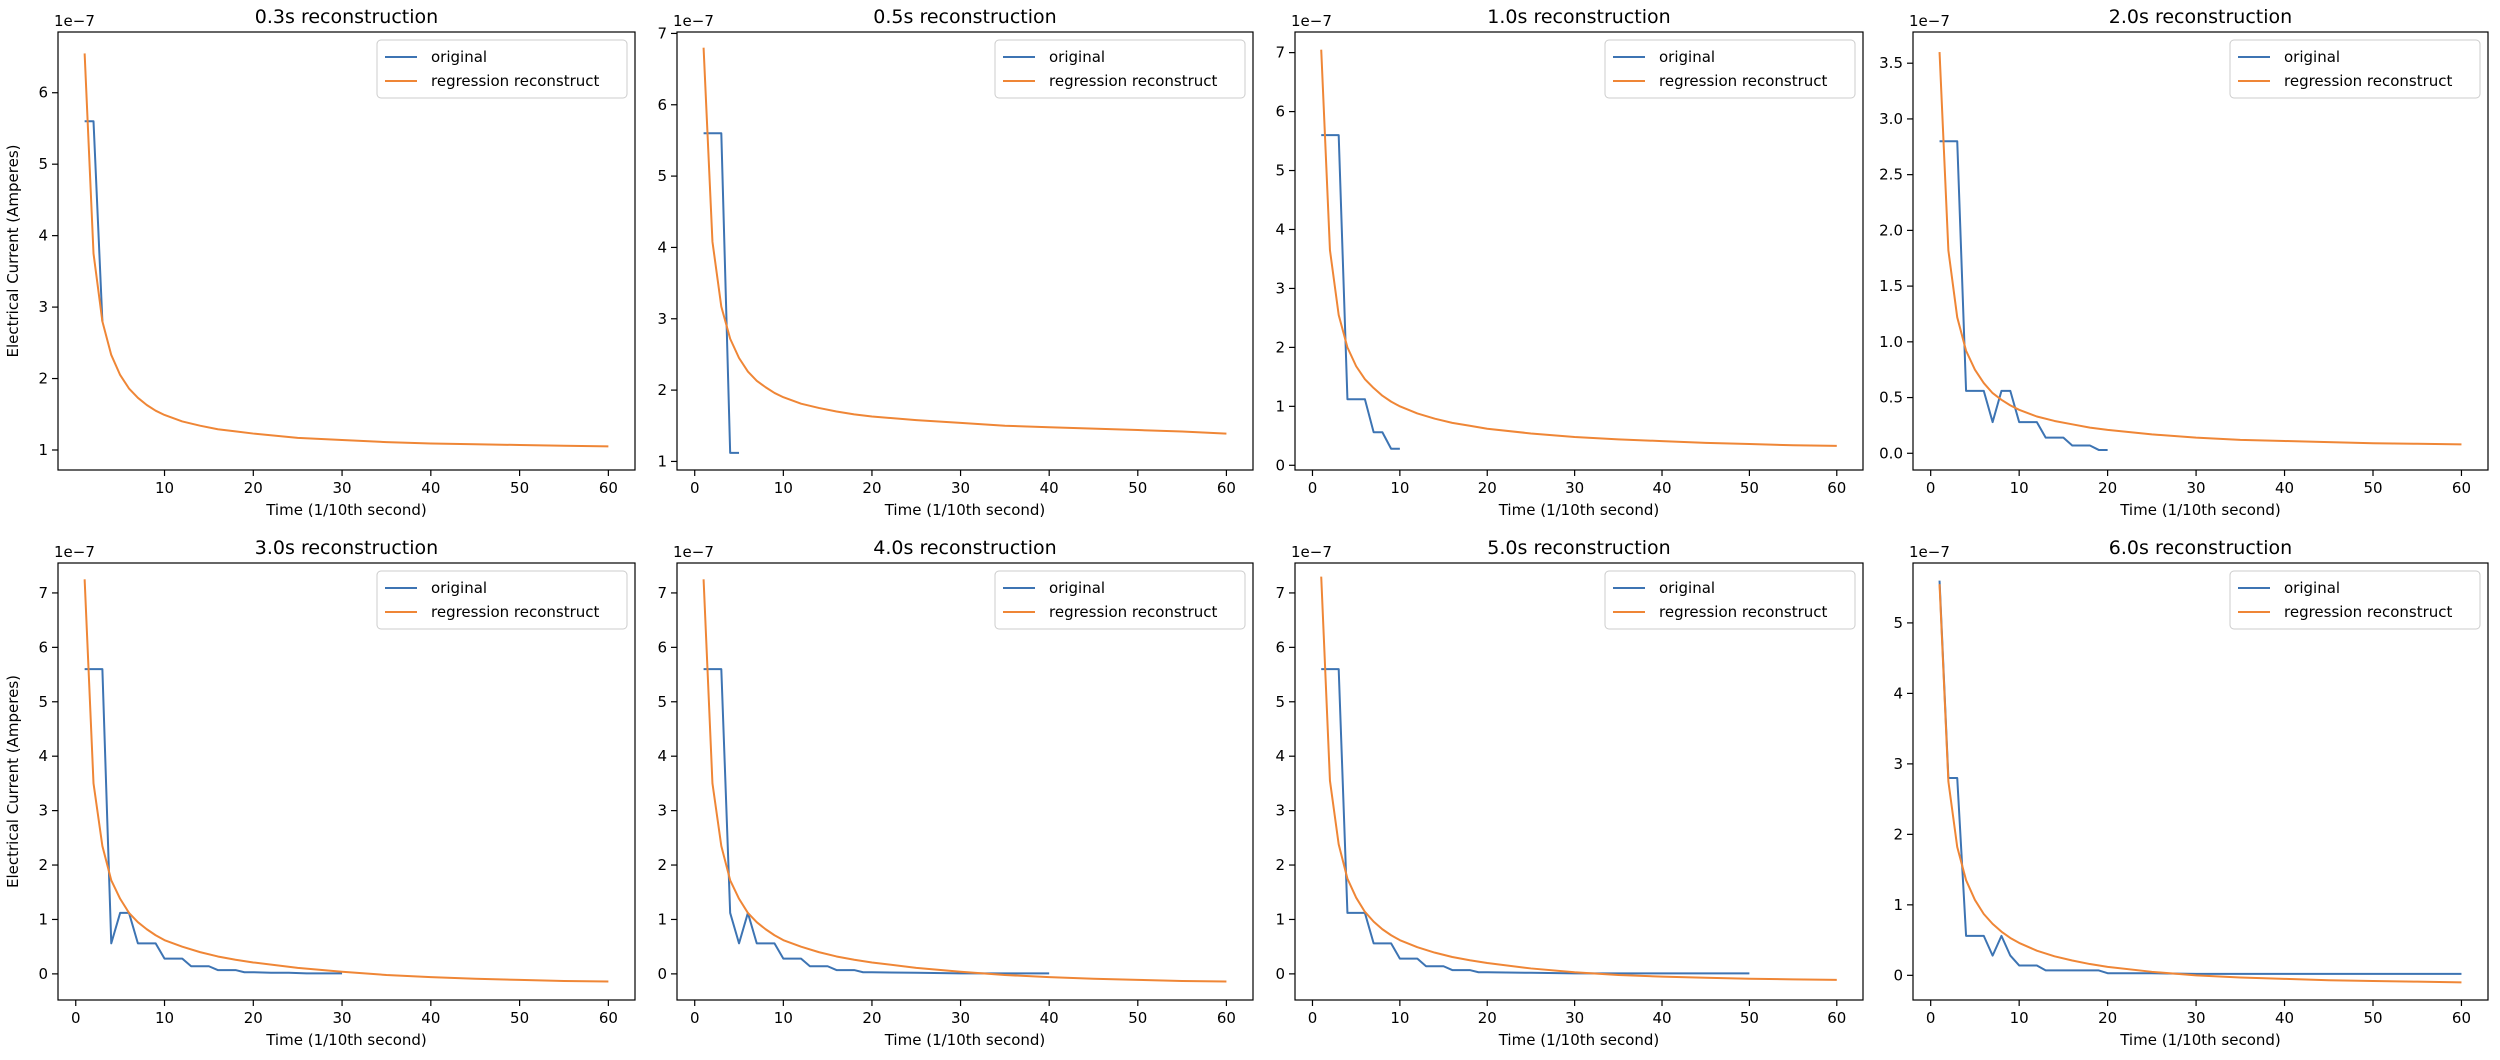 The width and height of the screenshot is (2500, 1060). What do you see at coordinates (1891, 175) in the screenshot?
I see `y-tick-label: 2.5` at bounding box center [1891, 175].